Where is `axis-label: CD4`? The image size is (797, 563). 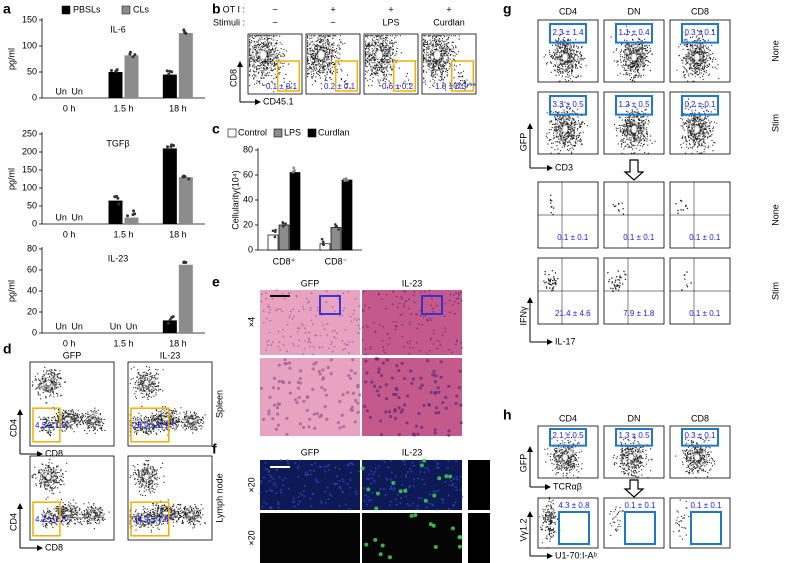 axis-label: CD4 is located at coordinates (13, 522).